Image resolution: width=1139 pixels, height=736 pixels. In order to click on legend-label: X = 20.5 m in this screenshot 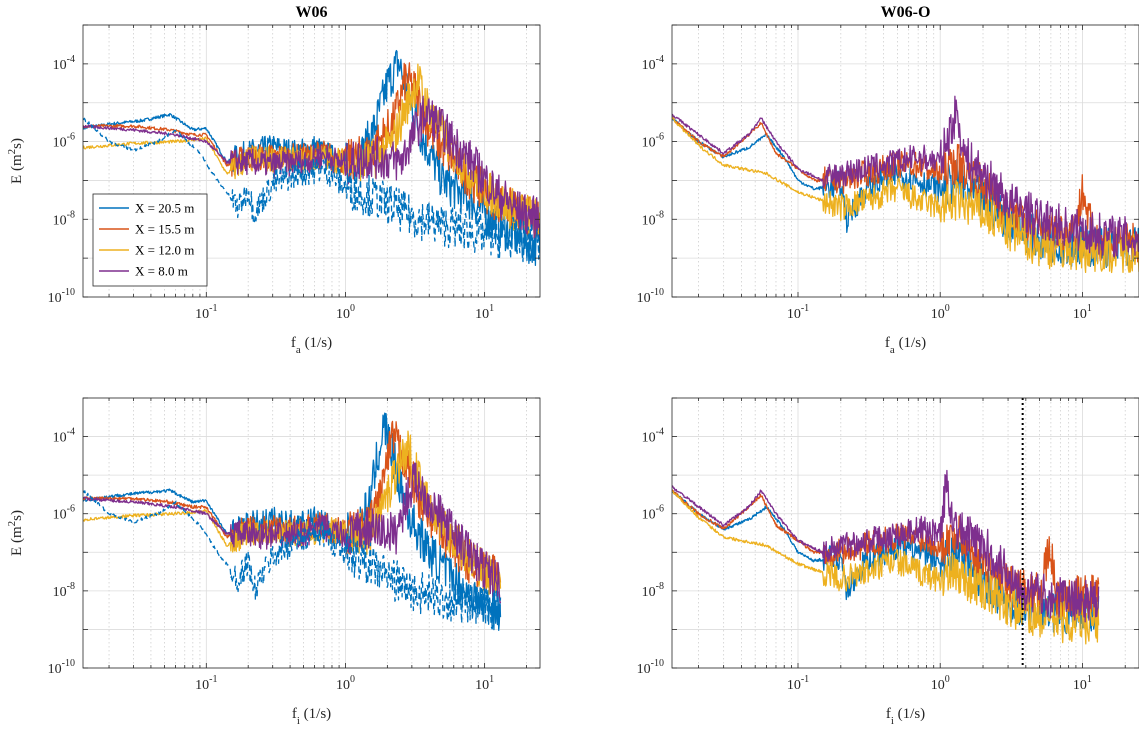, I will do `click(164, 208)`.